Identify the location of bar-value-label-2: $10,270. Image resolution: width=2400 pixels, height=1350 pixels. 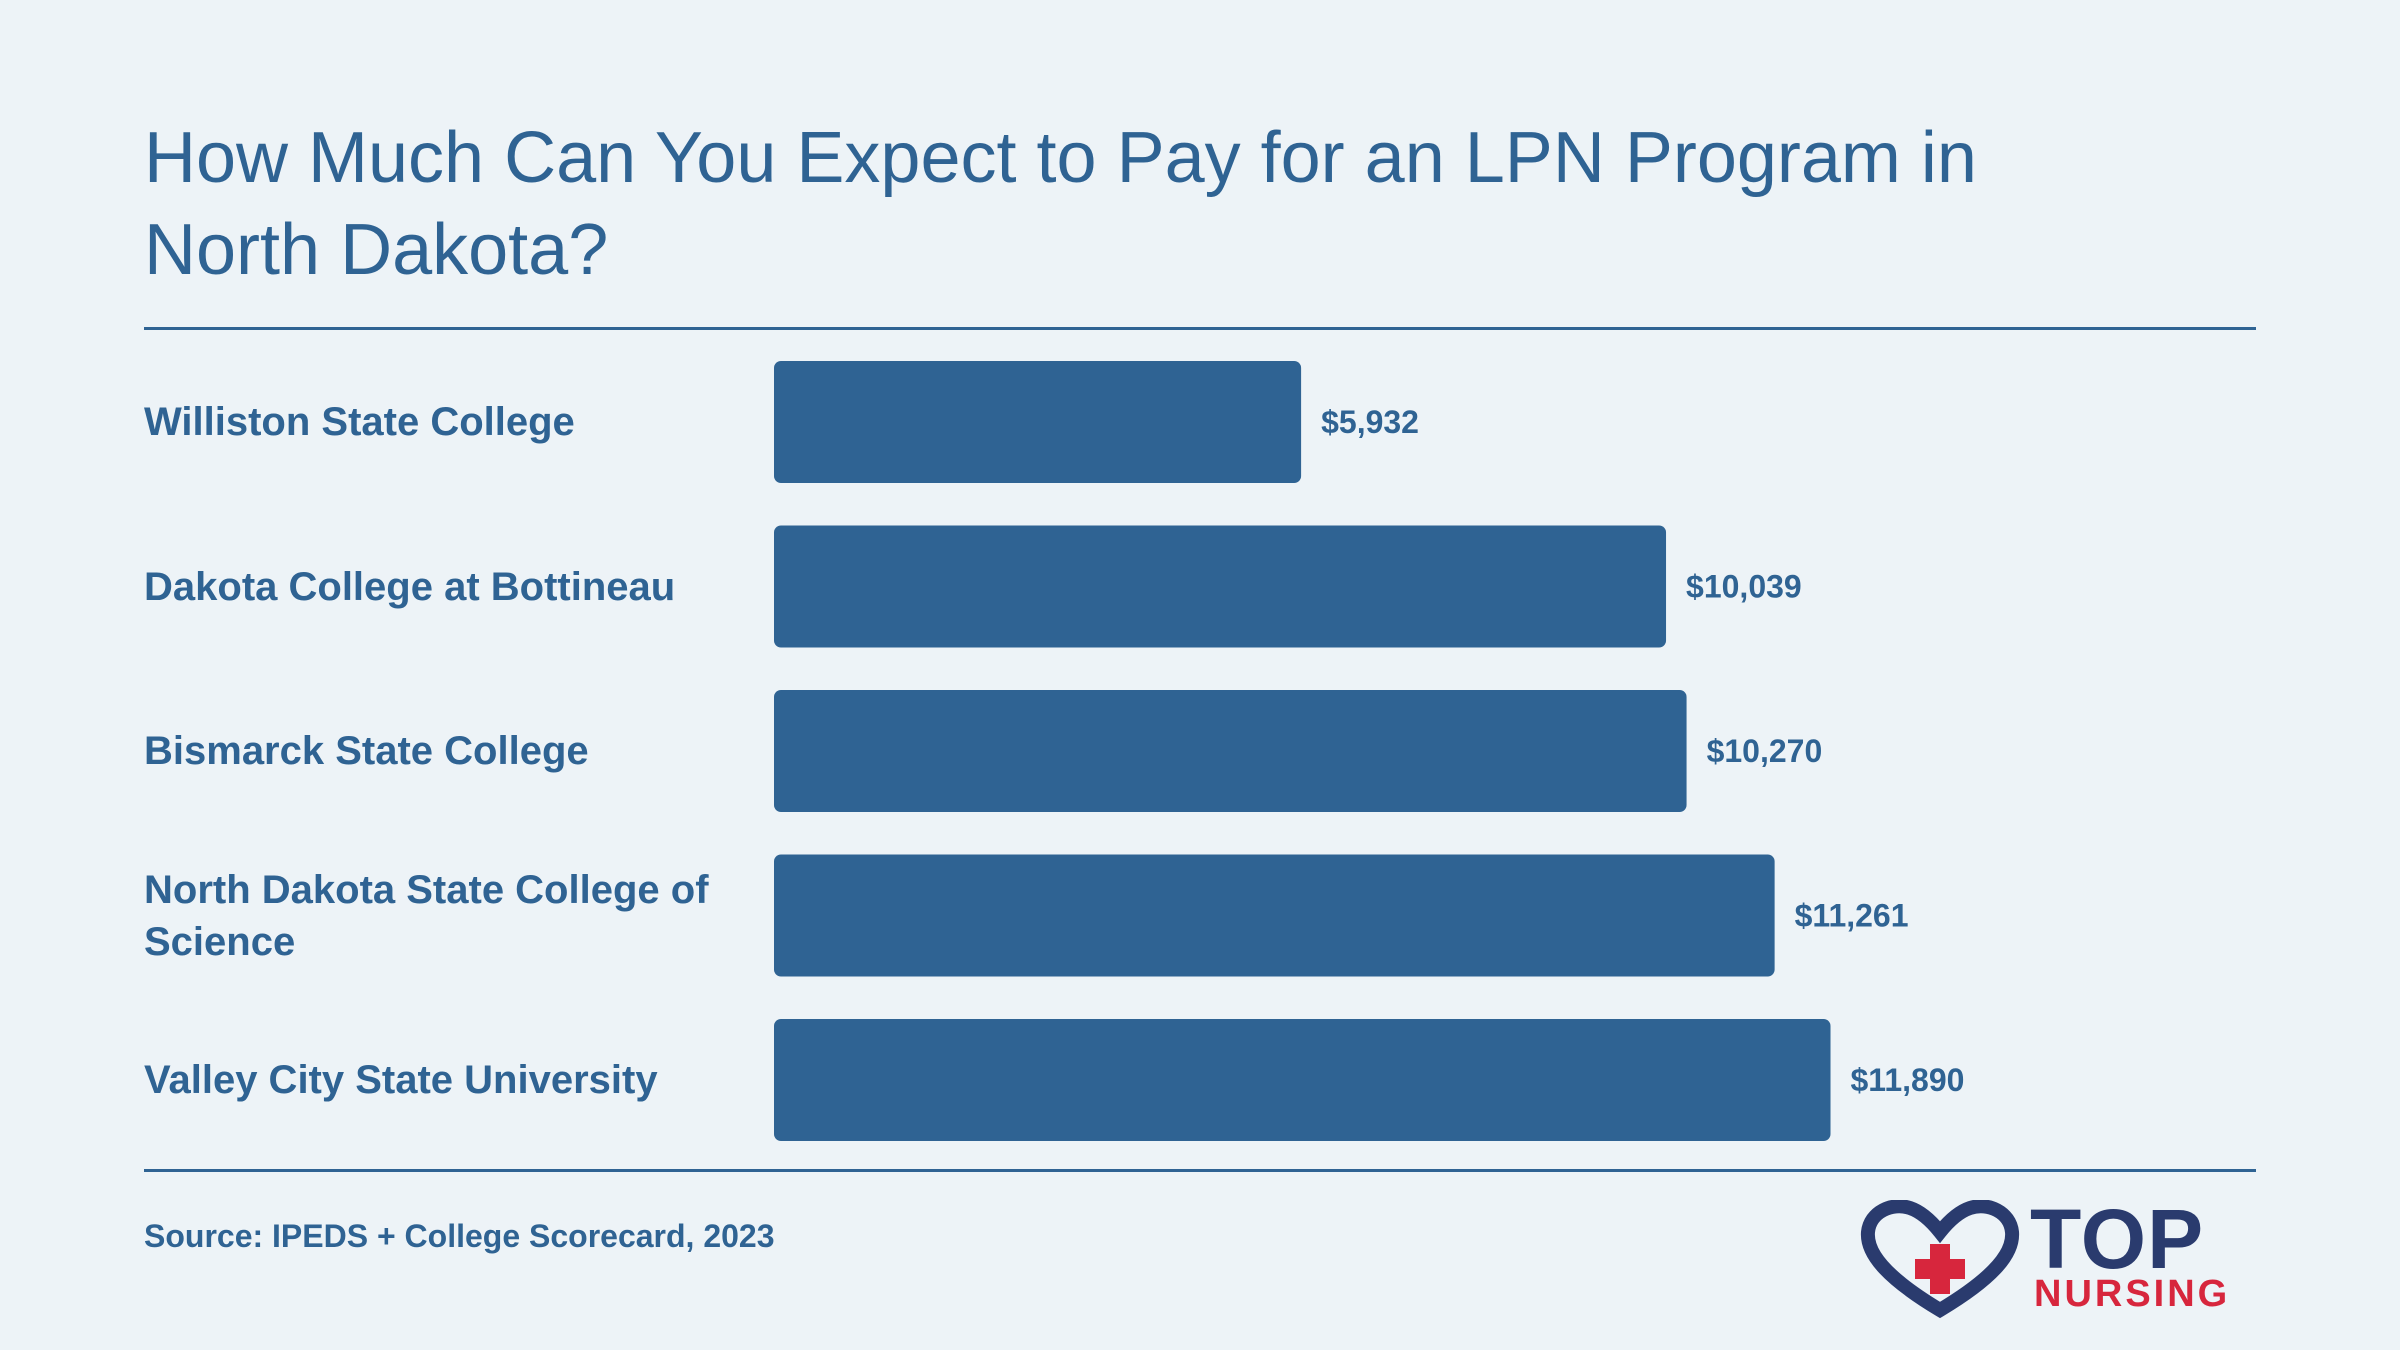
(1765, 751).